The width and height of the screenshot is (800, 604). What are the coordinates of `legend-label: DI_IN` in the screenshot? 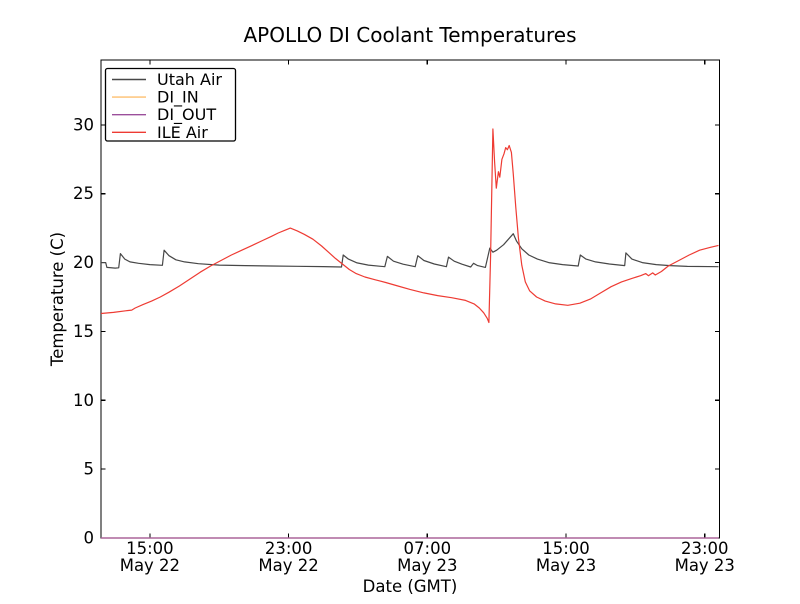 It's located at (178, 98).